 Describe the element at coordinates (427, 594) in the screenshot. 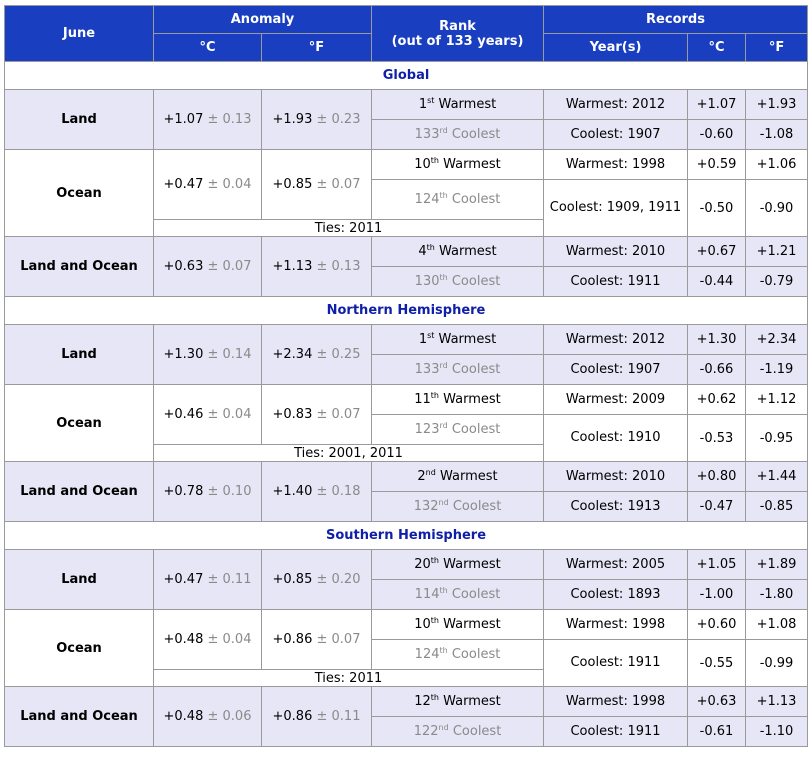

I see `coolest-rank-number: 114` at that location.